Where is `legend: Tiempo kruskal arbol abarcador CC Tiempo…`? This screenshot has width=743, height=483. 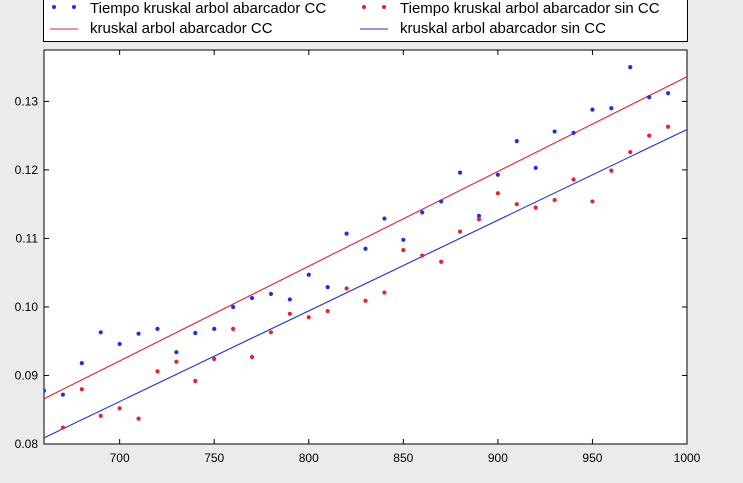 legend: Tiempo kruskal arbol abarcador CC Tiempo… is located at coordinates (365, 21).